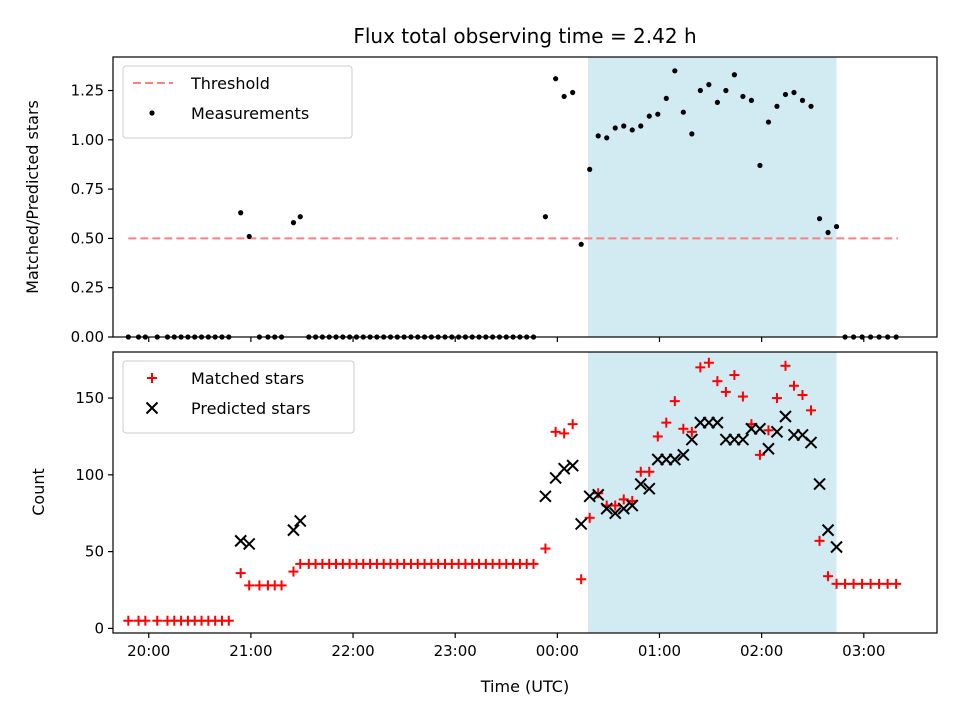 This screenshot has height=720, width=960. Describe the element at coordinates (87, 189) in the screenshot. I see `y-tick-label-3: 0.75` at that location.